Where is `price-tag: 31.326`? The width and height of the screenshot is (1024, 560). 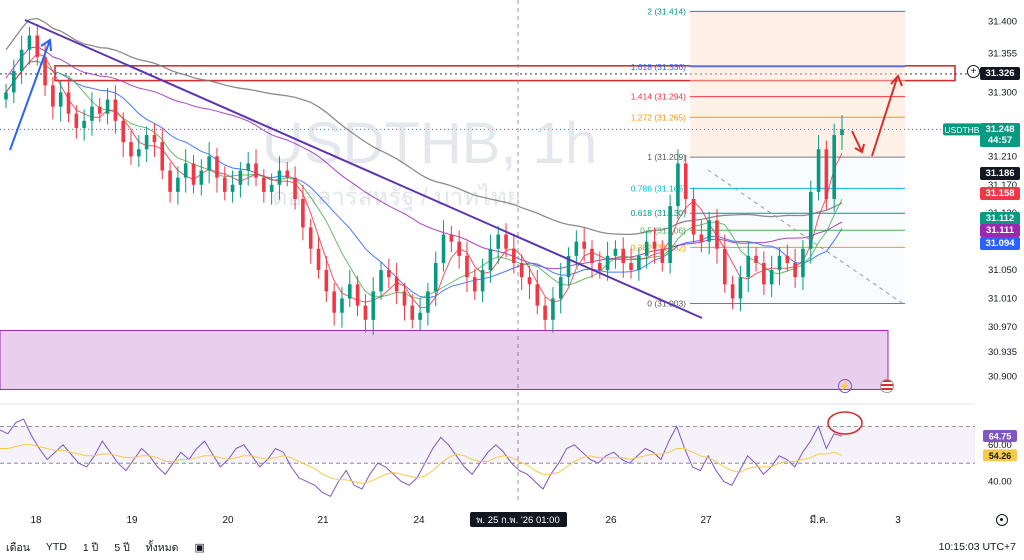
price-tag: 31.326 is located at coordinates (1000, 74).